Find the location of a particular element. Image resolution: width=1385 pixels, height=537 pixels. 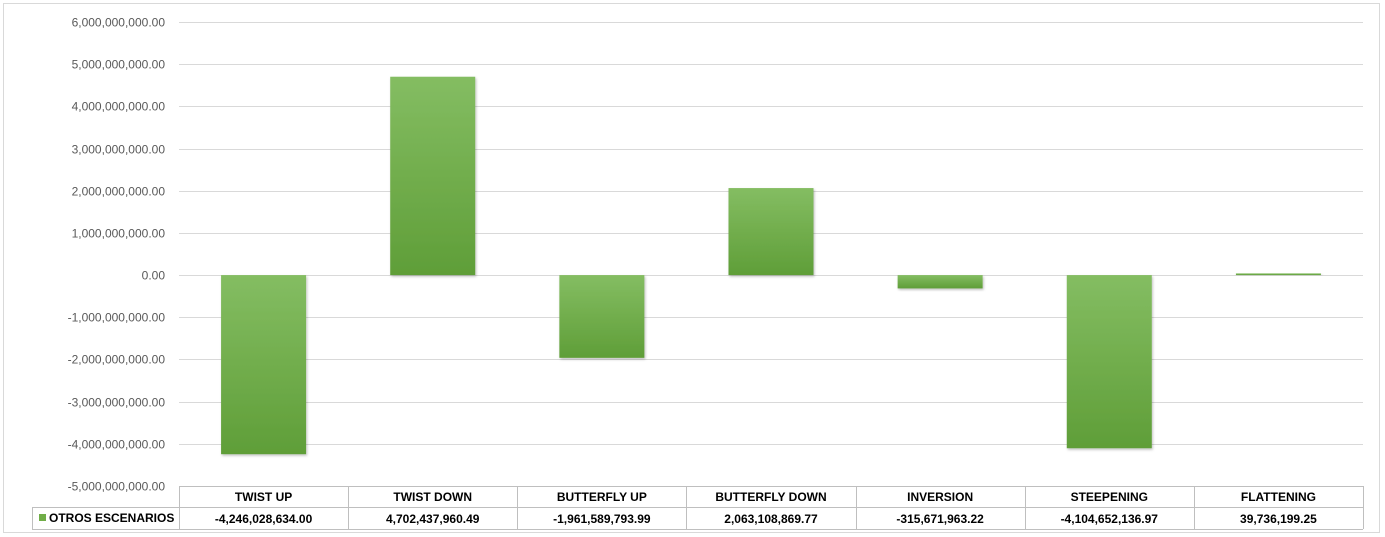

series-label: OTROS ESCENARIOS is located at coordinates (111, 518).